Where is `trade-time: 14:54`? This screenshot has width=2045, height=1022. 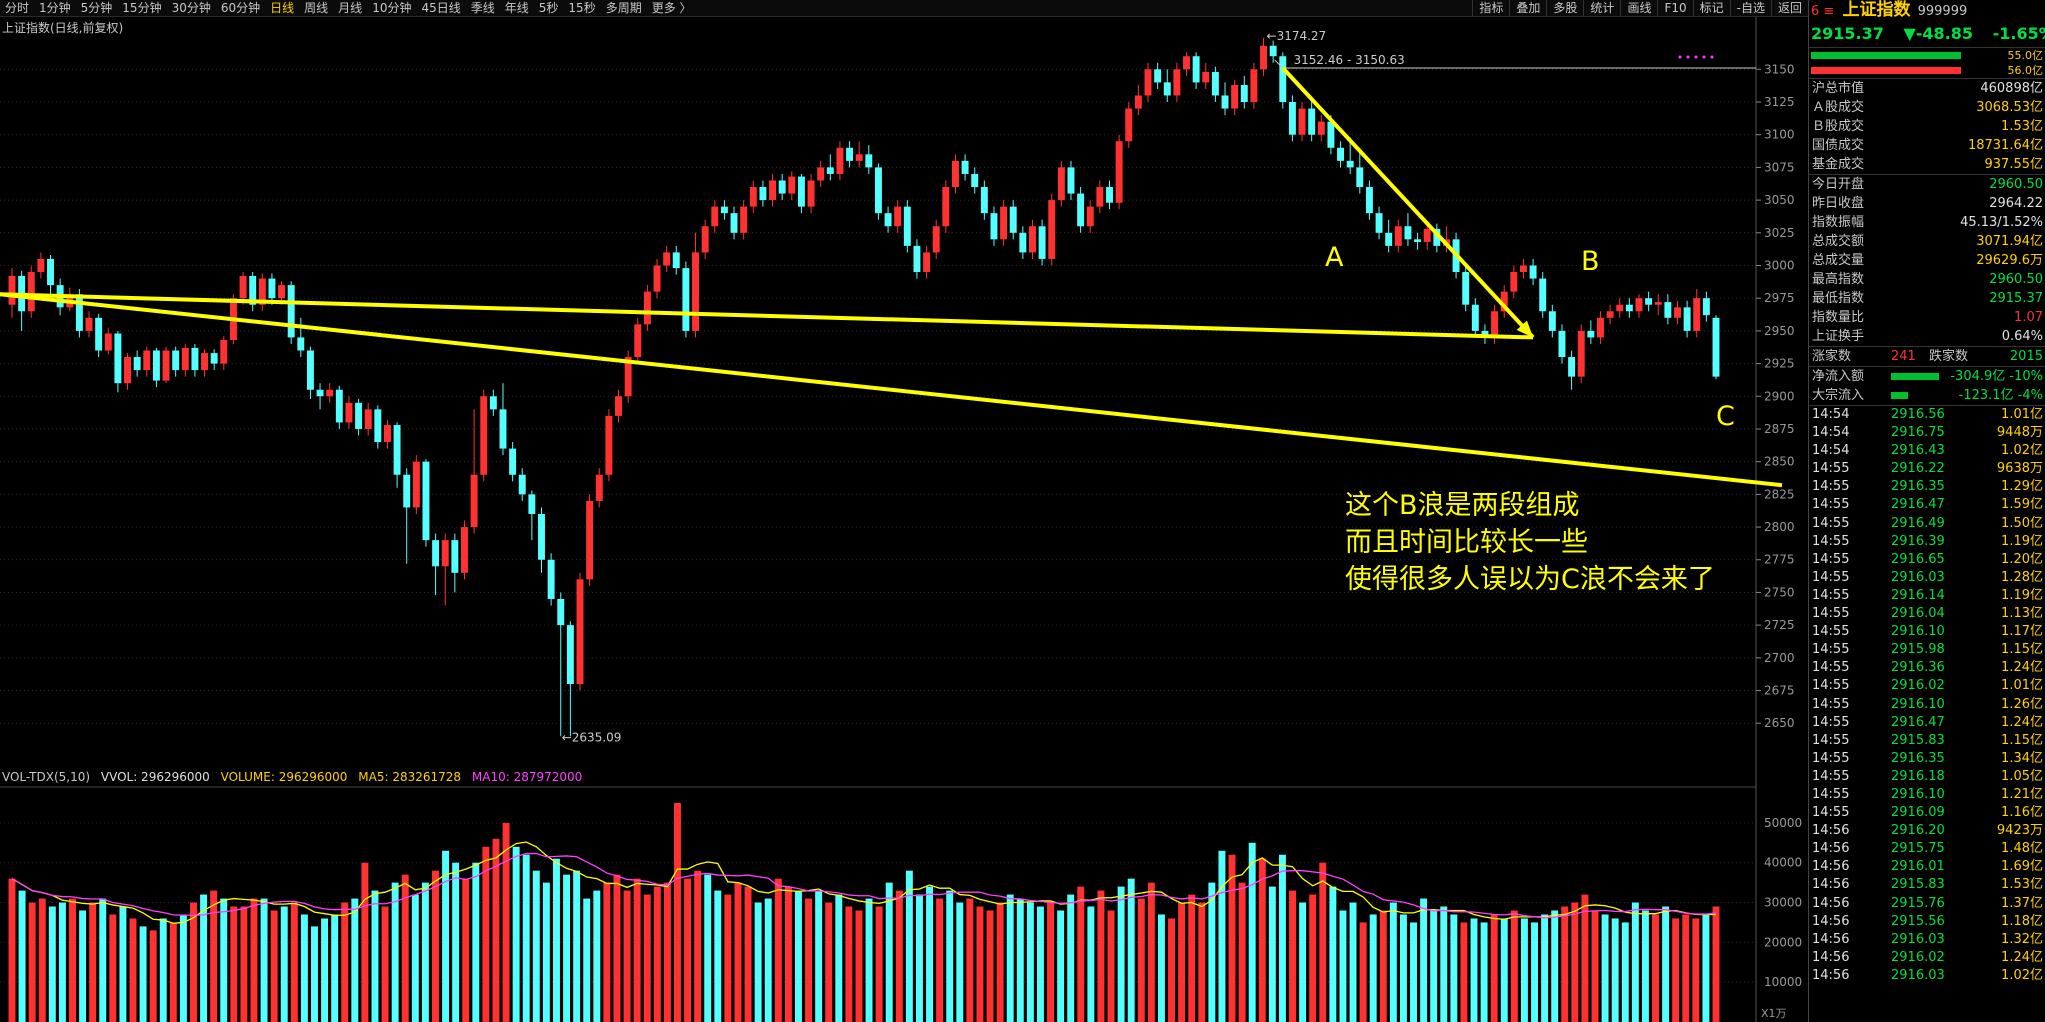 trade-time: 14:54 is located at coordinates (1831, 433).